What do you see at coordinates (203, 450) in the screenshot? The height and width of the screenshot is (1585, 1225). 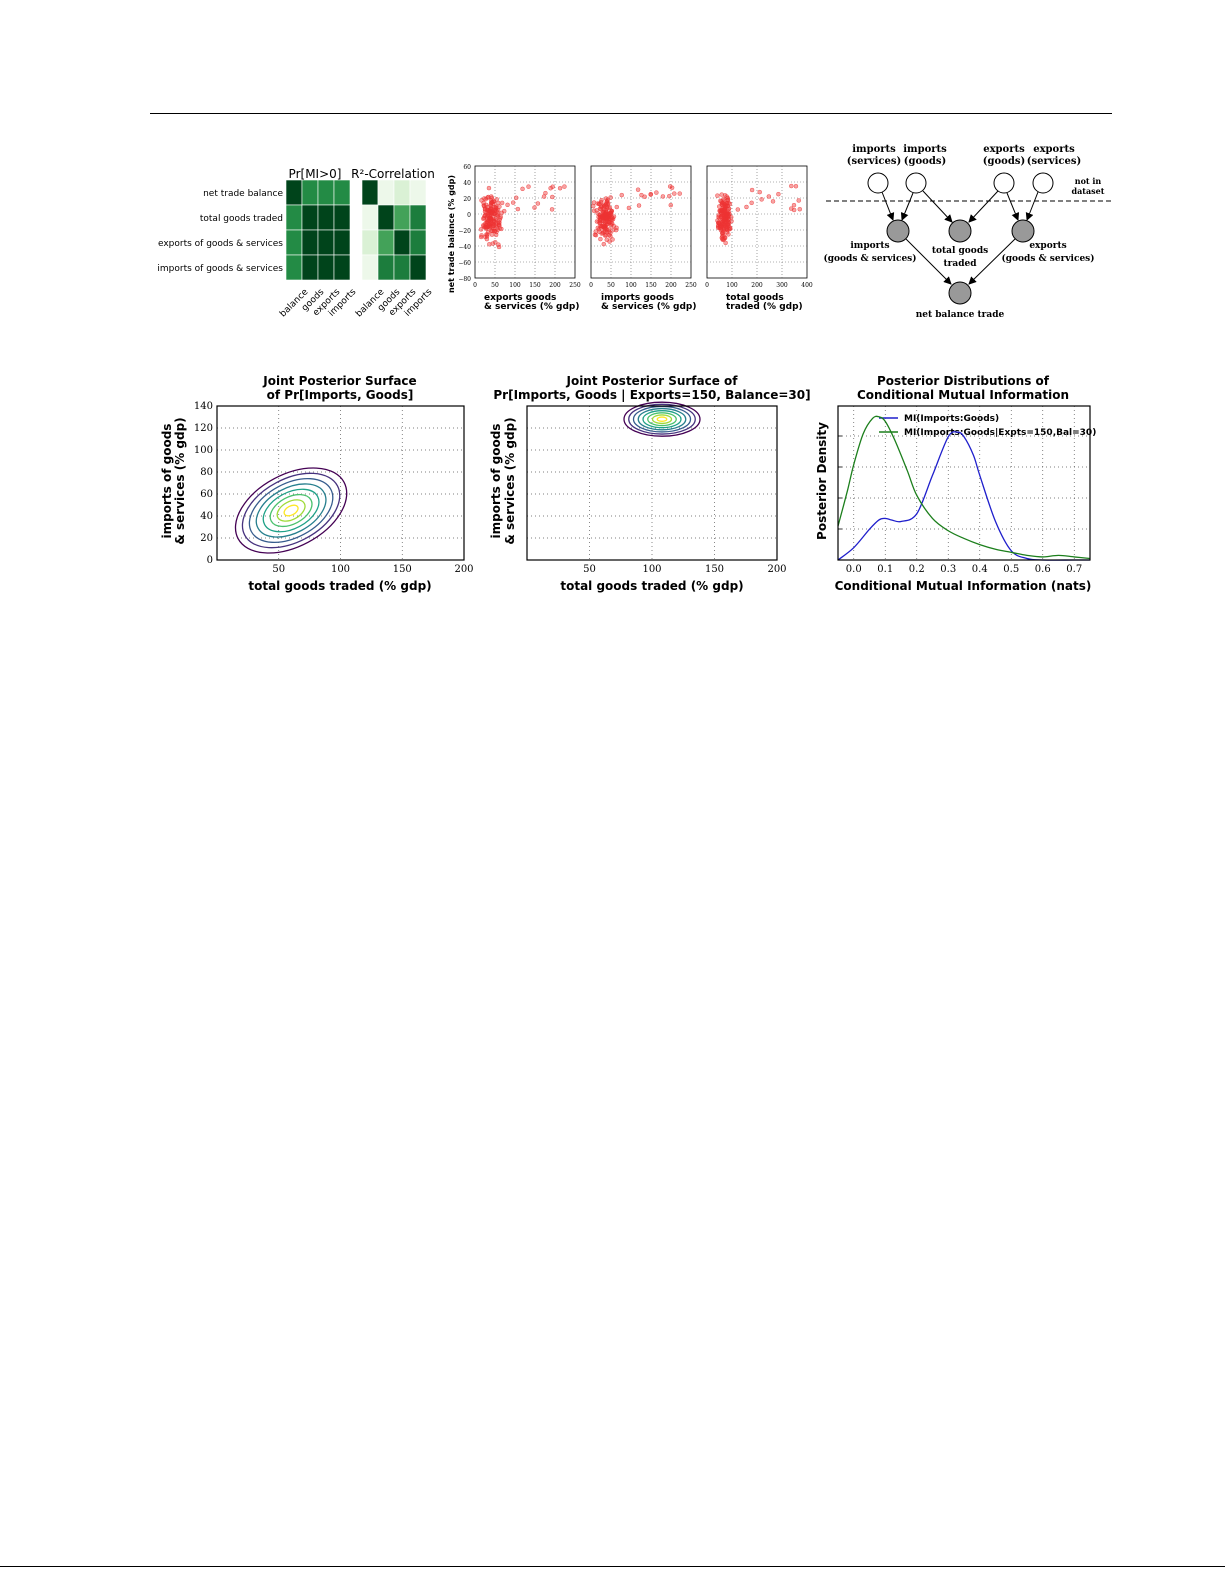 I see `y-tick-label: 100` at bounding box center [203, 450].